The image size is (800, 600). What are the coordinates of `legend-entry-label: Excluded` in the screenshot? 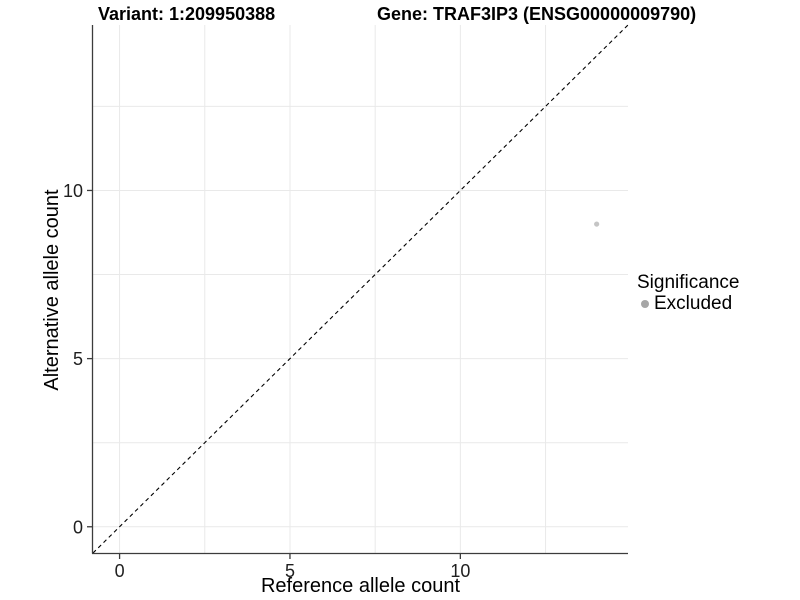 It's located at (693, 303).